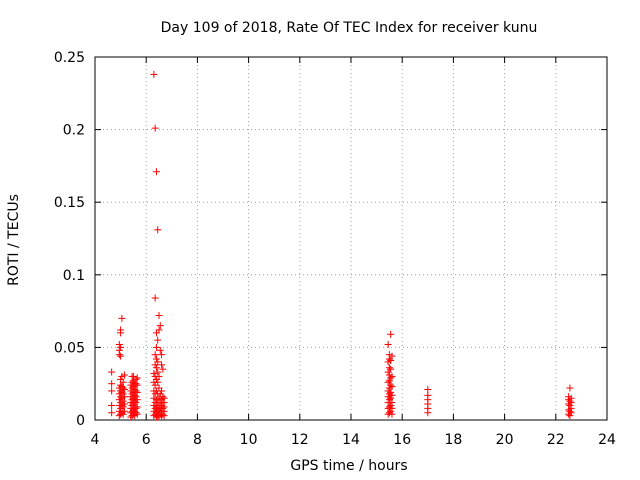 This screenshot has height=480, width=640. What do you see at coordinates (95, 440) in the screenshot?
I see `x-tick-label: 4` at bounding box center [95, 440].